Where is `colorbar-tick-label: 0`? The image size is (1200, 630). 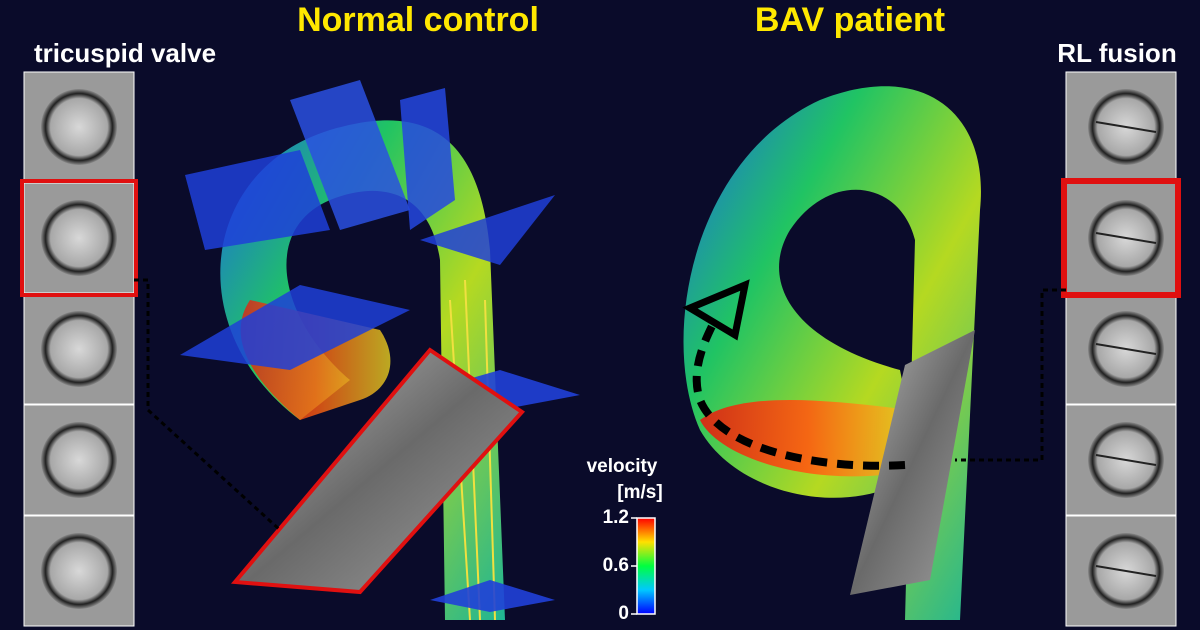 colorbar-tick-label: 0 is located at coordinates (623, 613).